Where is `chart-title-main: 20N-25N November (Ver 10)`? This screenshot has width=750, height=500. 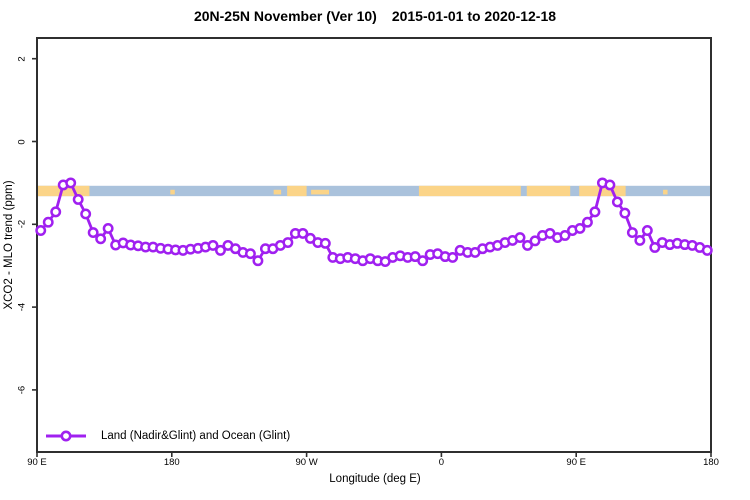 chart-title-main: 20N-25N November (Ver 10) is located at coordinates (285, 16).